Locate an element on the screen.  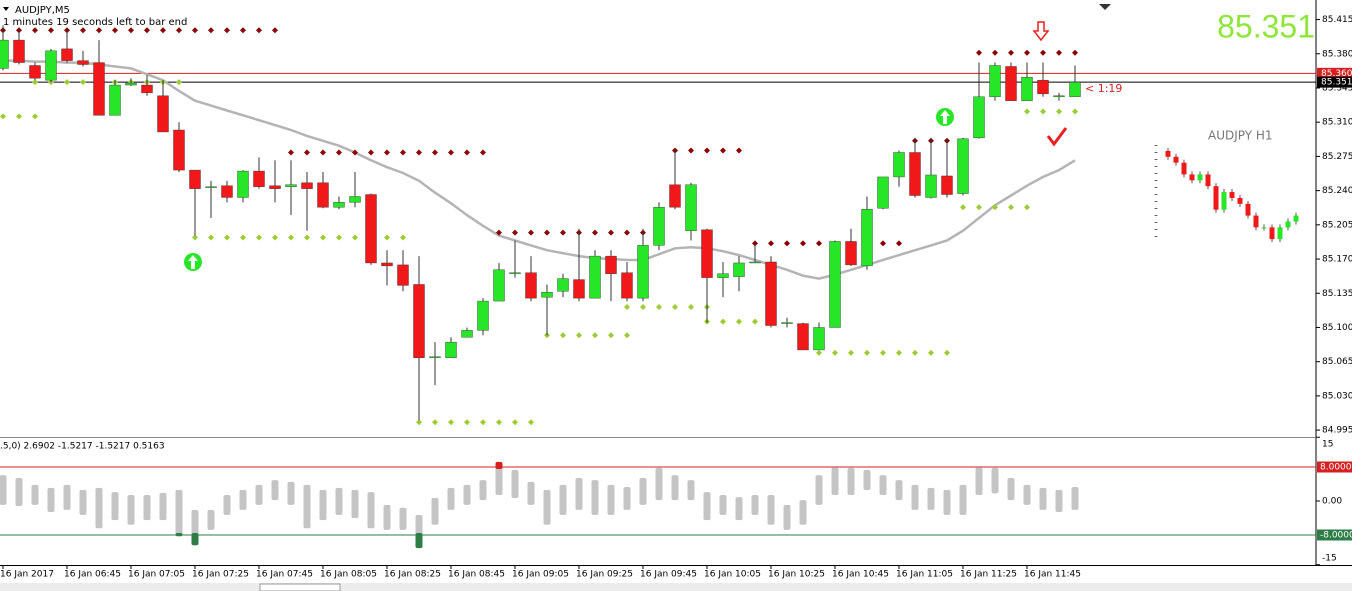
price-tag is located at coordinates (1334, 73).